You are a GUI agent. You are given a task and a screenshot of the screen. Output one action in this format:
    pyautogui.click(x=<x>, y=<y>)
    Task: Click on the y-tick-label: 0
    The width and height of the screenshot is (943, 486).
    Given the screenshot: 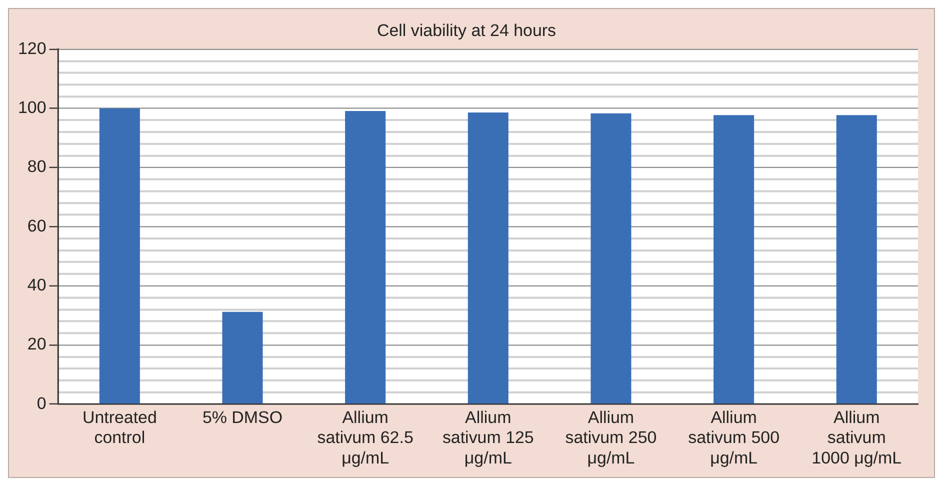 What is the action you would take?
    pyautogui.click(x=41, y=403)
    